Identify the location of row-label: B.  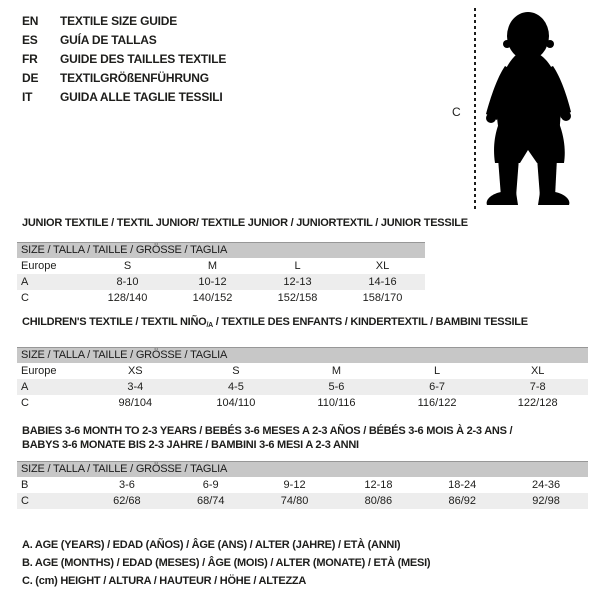
(25, 484).